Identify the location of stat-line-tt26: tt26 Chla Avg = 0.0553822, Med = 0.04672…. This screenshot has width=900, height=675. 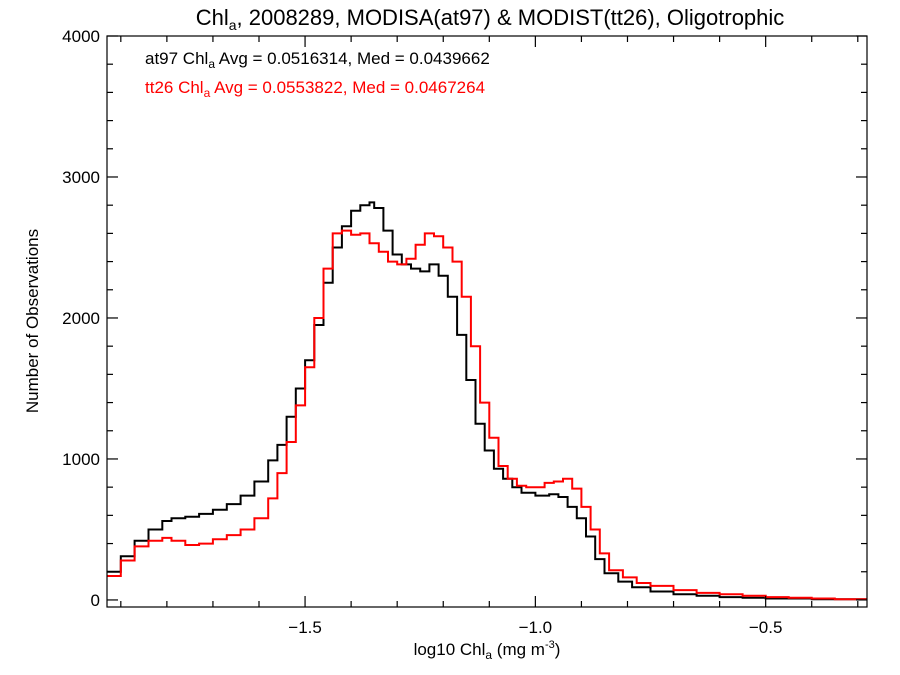
(315, 89).